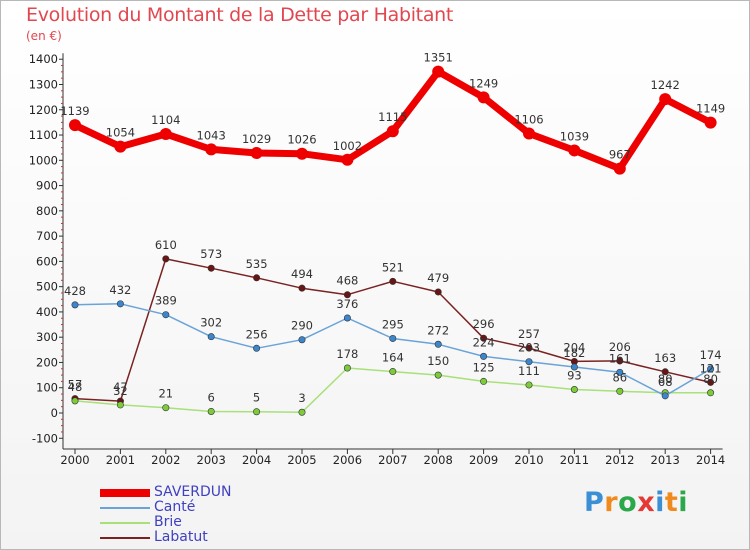  I want to click on data-label: 1115, so click(392, 117).